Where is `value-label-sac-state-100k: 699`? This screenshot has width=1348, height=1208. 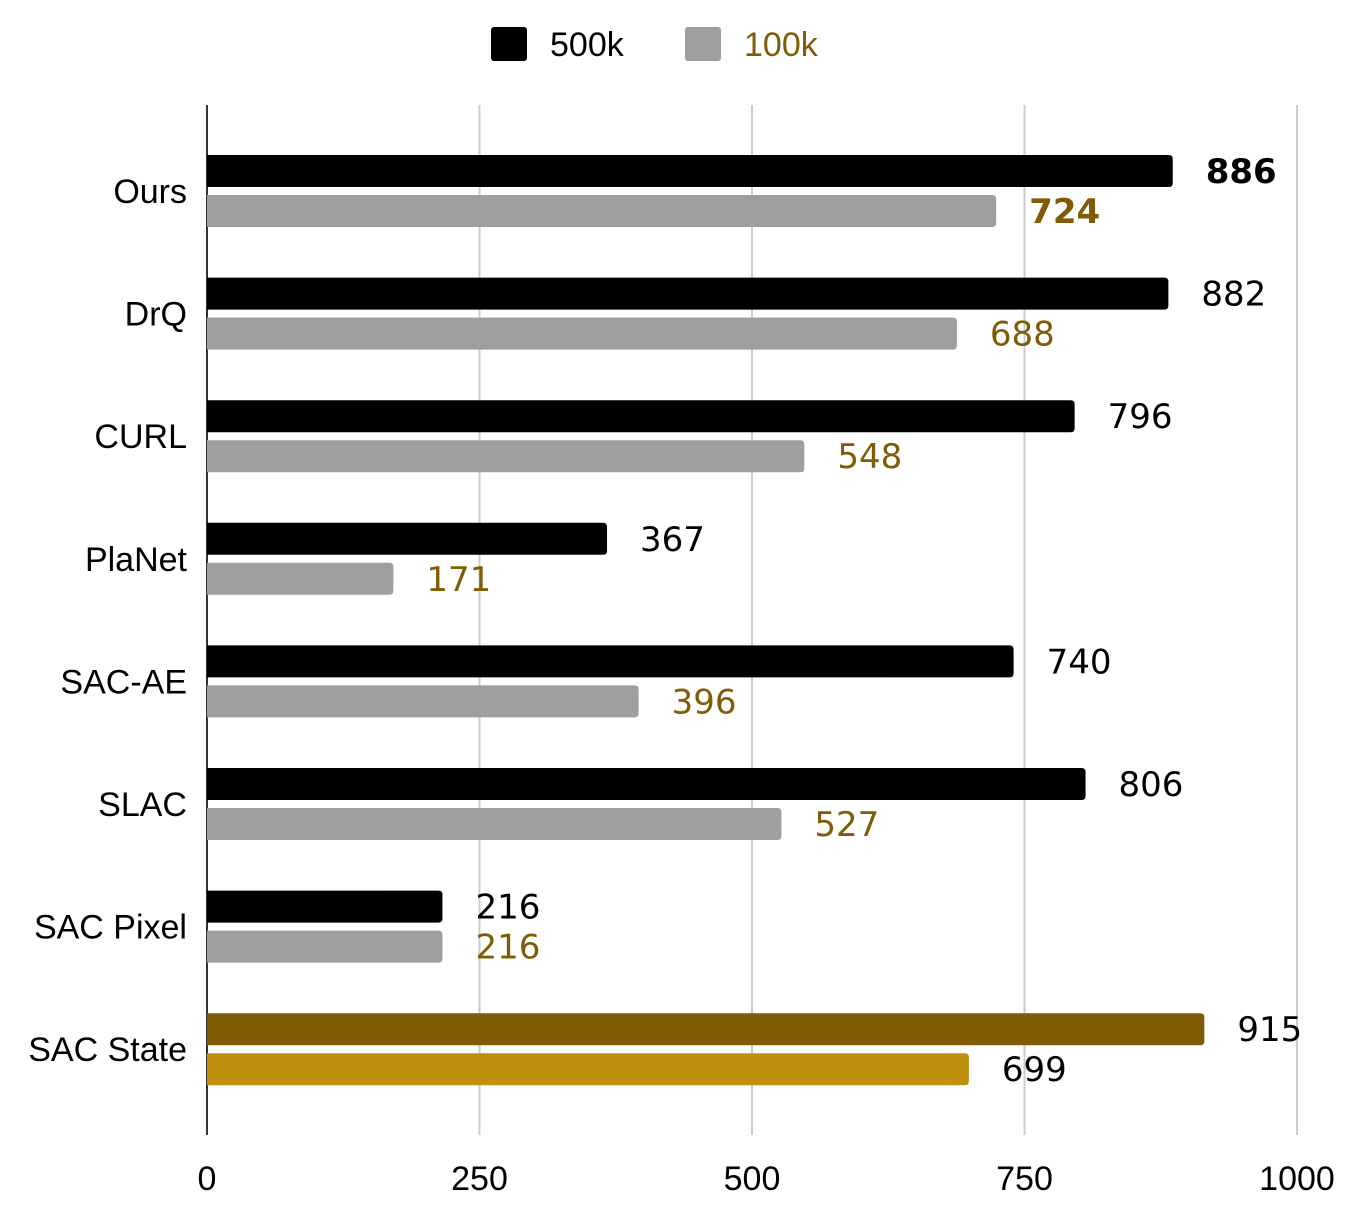 value-label-sac-state-100k: 699 is located at coordinates (1034, 1070).